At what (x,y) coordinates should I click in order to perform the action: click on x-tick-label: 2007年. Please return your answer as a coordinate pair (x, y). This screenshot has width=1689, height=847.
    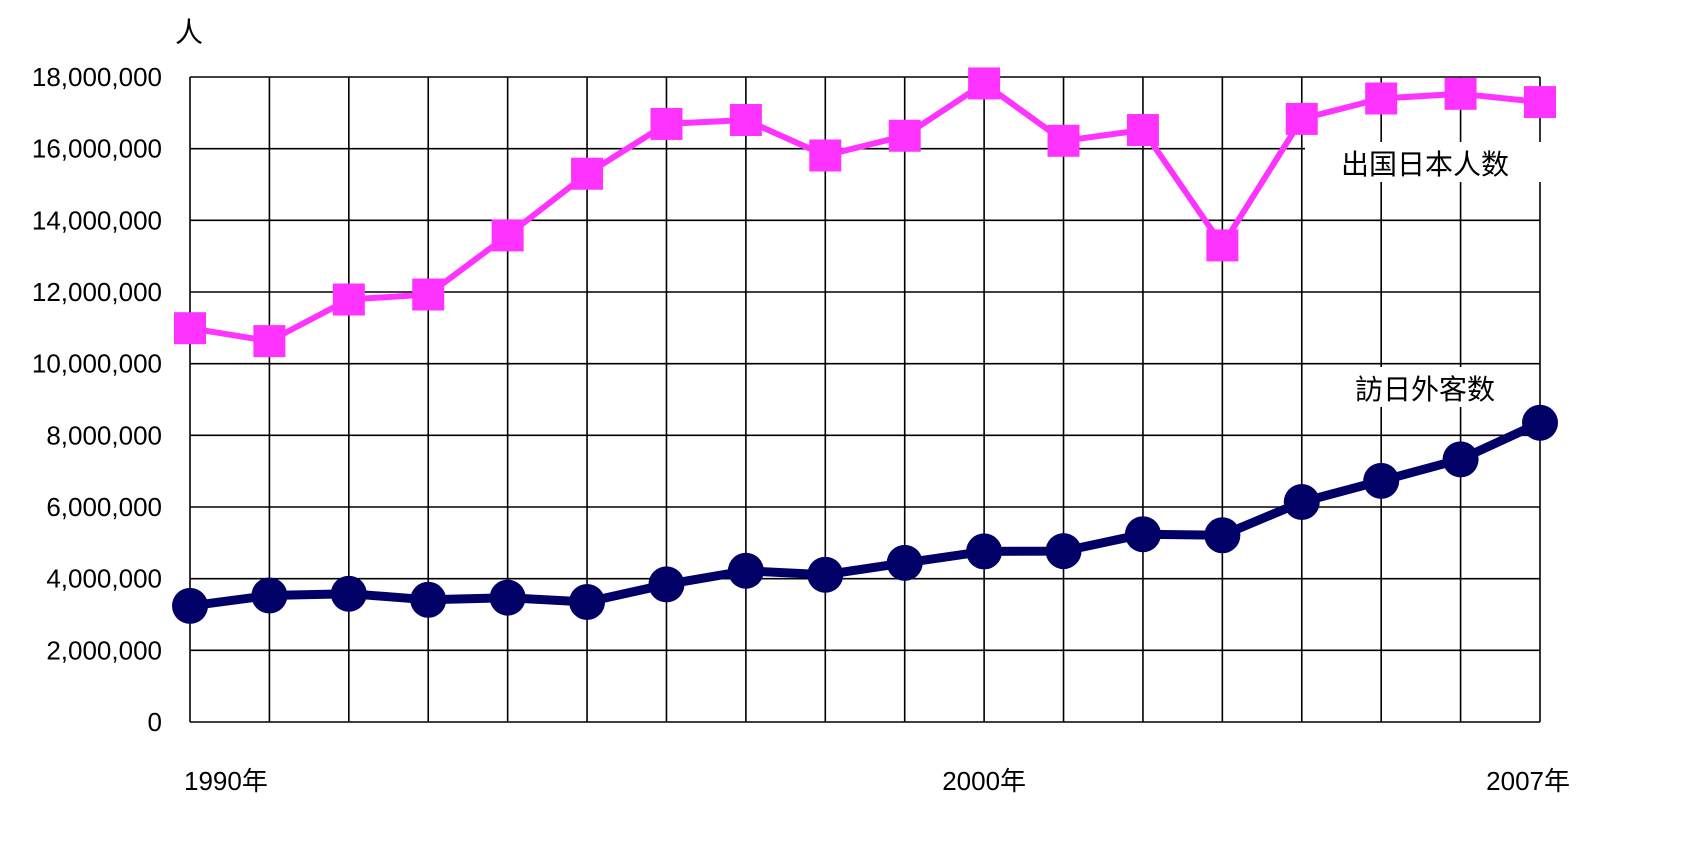
    Looking at the image, I should click on (1528, 781).